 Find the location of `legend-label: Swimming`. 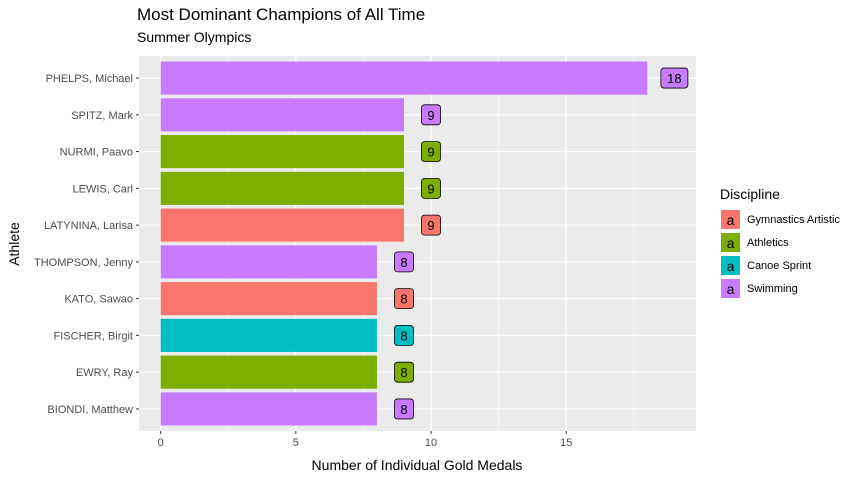

legend-label: Swimming is located at coordinates (772, 288).